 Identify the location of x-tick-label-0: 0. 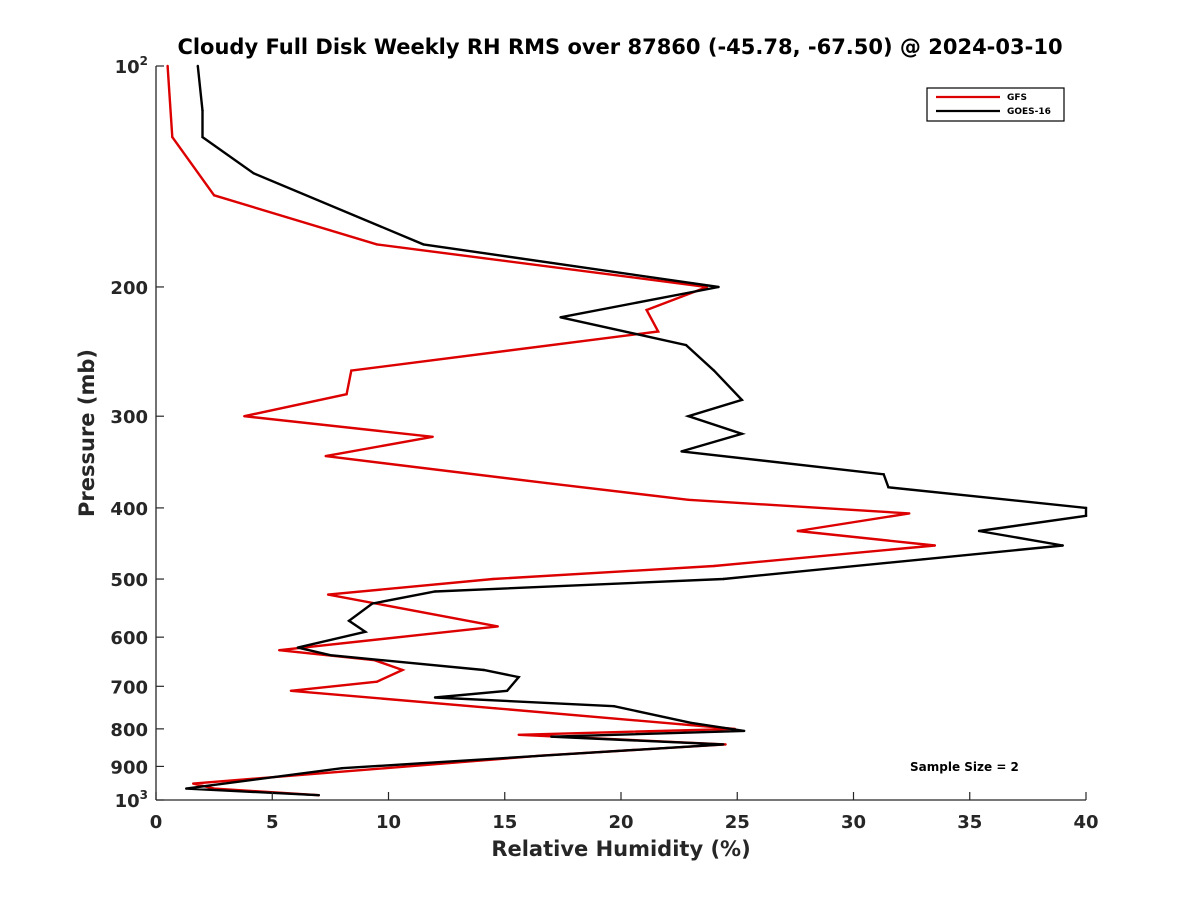
(156, 822).